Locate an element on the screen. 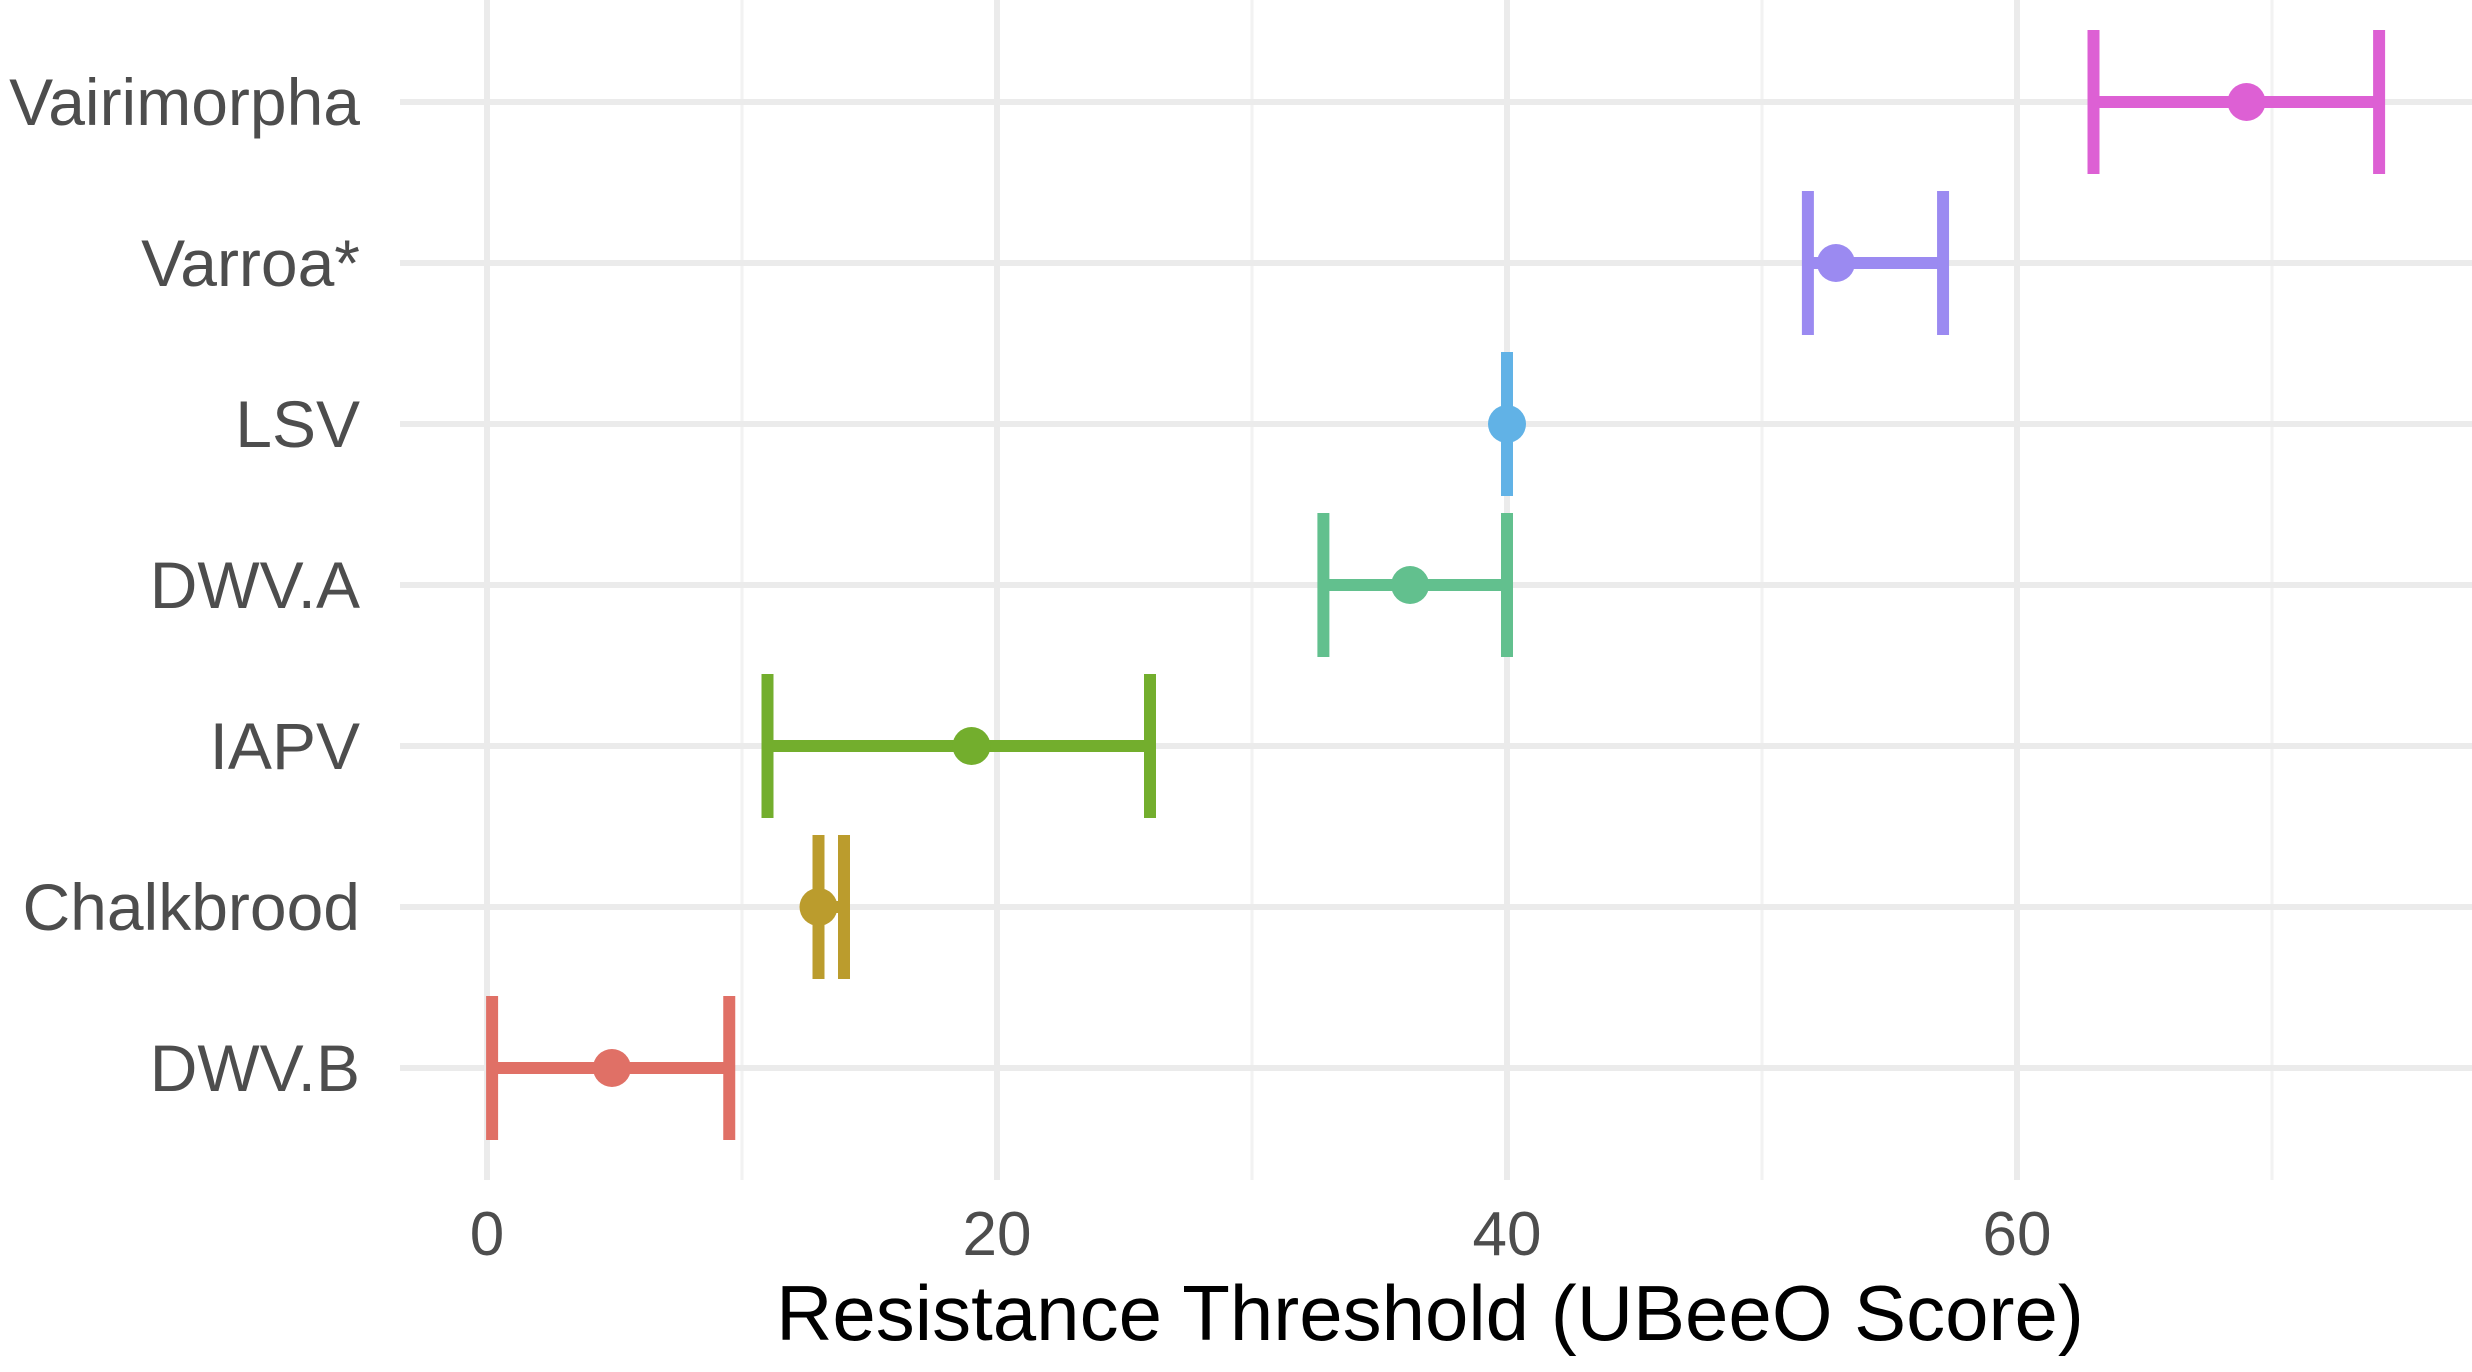 Image resolution: width=2472 pixels, height=1372 pixels. error-bar-dwv-a is located at coordinates (1415, 585).